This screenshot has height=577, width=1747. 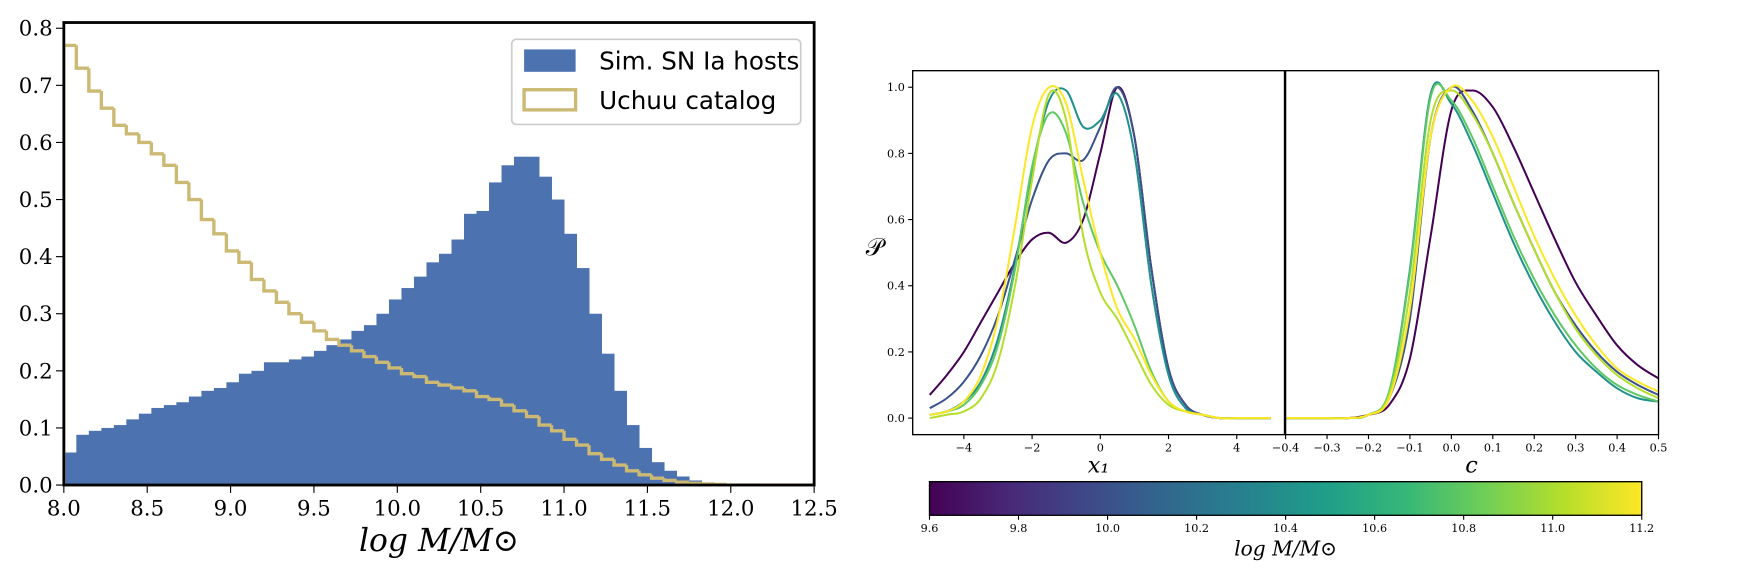 What do you see at coordinates (699, 61) in the screenshot?
I see `legend-label: Sim. SN Ia hosts` at bounding box center [699, 61].